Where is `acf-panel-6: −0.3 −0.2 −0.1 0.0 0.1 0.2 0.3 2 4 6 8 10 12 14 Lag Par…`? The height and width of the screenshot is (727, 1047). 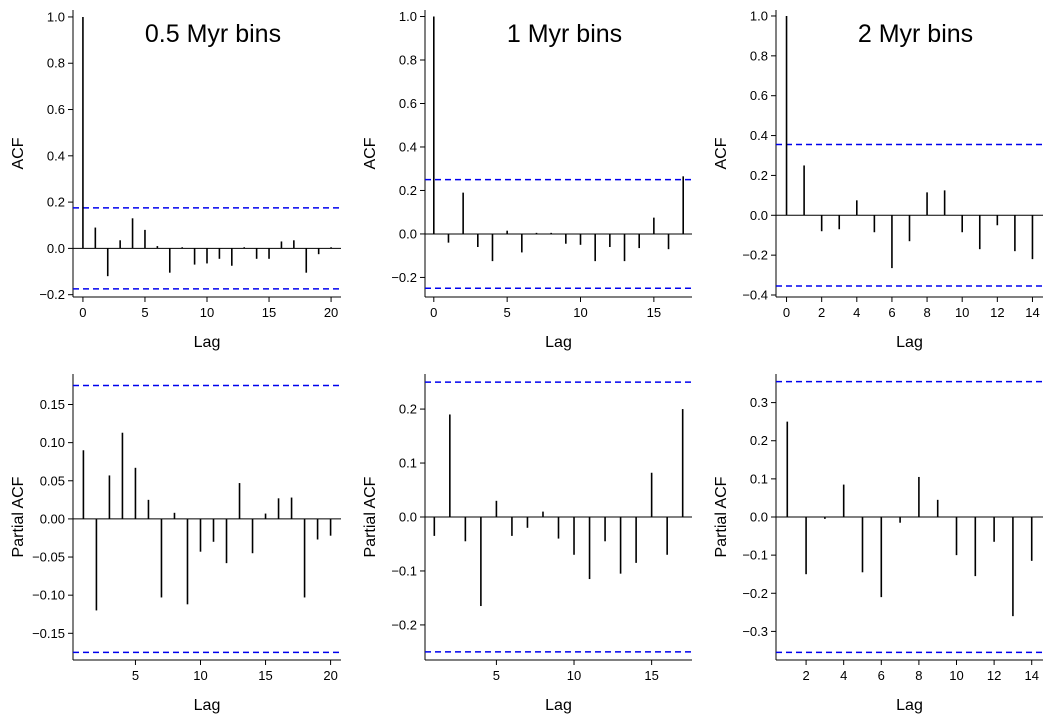
acf-panel-6: −0.3 −0.2 −0.1 0.0 0.1 0.2 0.3 2 4 6 8 10 12 14 Lag Par… is located at coordinates (878, 544).